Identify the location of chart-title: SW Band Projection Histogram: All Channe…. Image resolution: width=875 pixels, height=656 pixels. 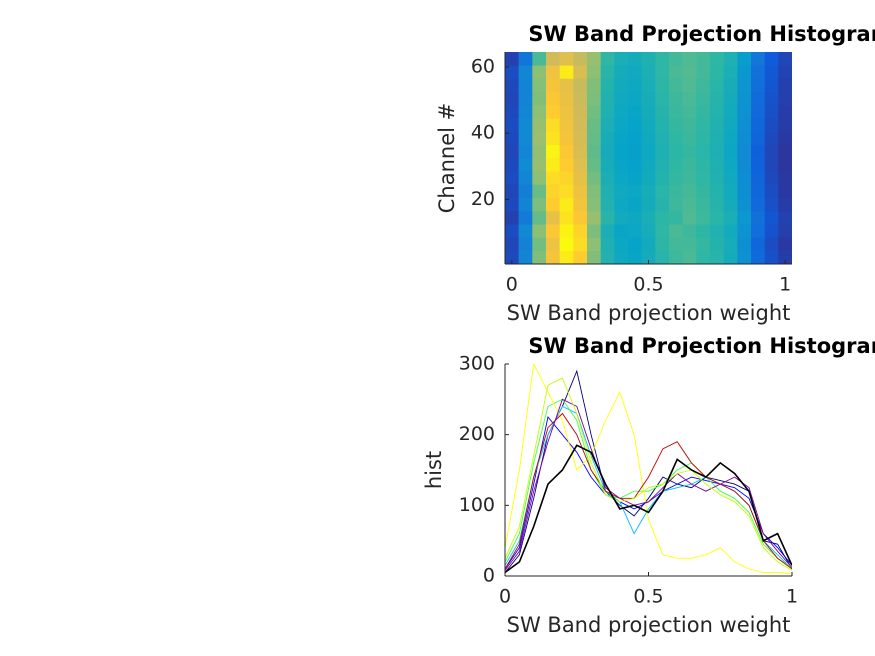
(701, 34).